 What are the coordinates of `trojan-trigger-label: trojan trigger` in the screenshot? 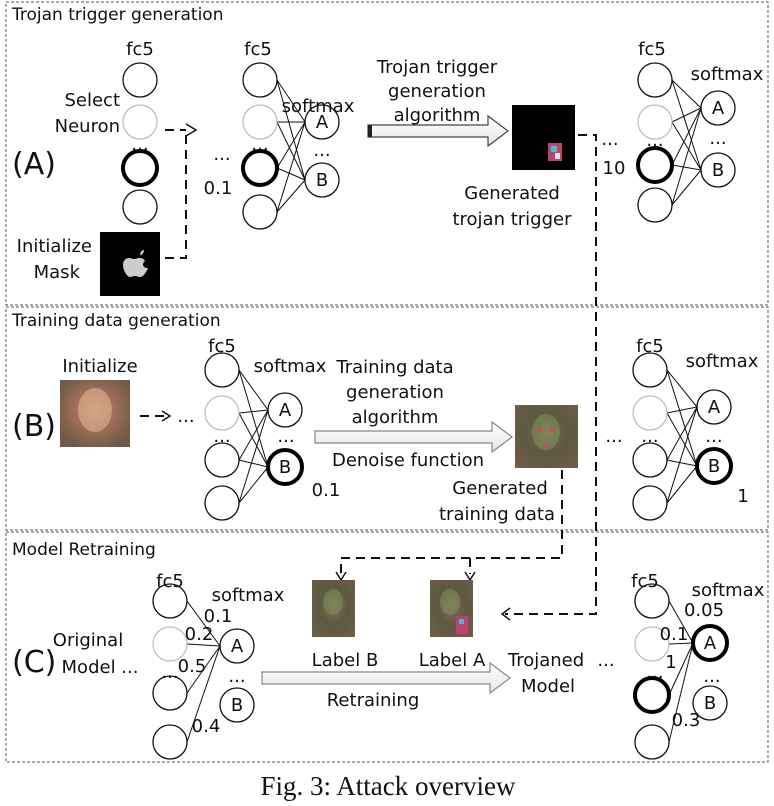 It's located at (512, 219).